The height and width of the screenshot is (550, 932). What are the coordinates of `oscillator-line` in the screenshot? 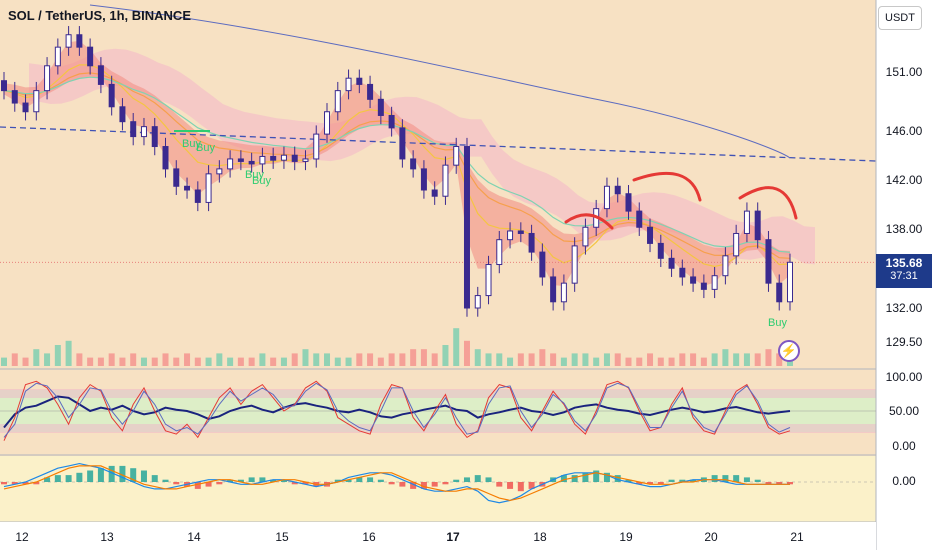 It's located at (397, 410).